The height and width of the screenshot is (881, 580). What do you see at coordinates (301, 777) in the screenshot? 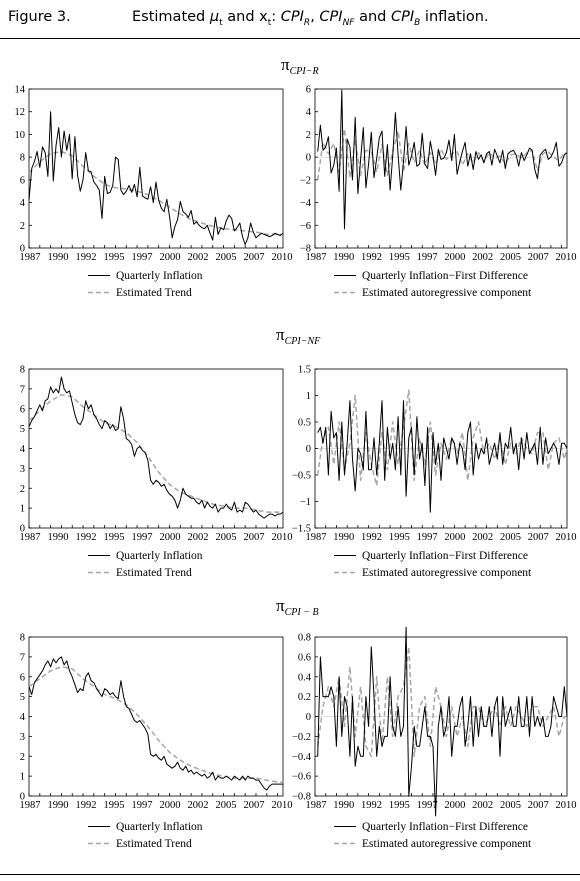
I see `y-tick-label: −0.6` at bounding box center [301, 777].